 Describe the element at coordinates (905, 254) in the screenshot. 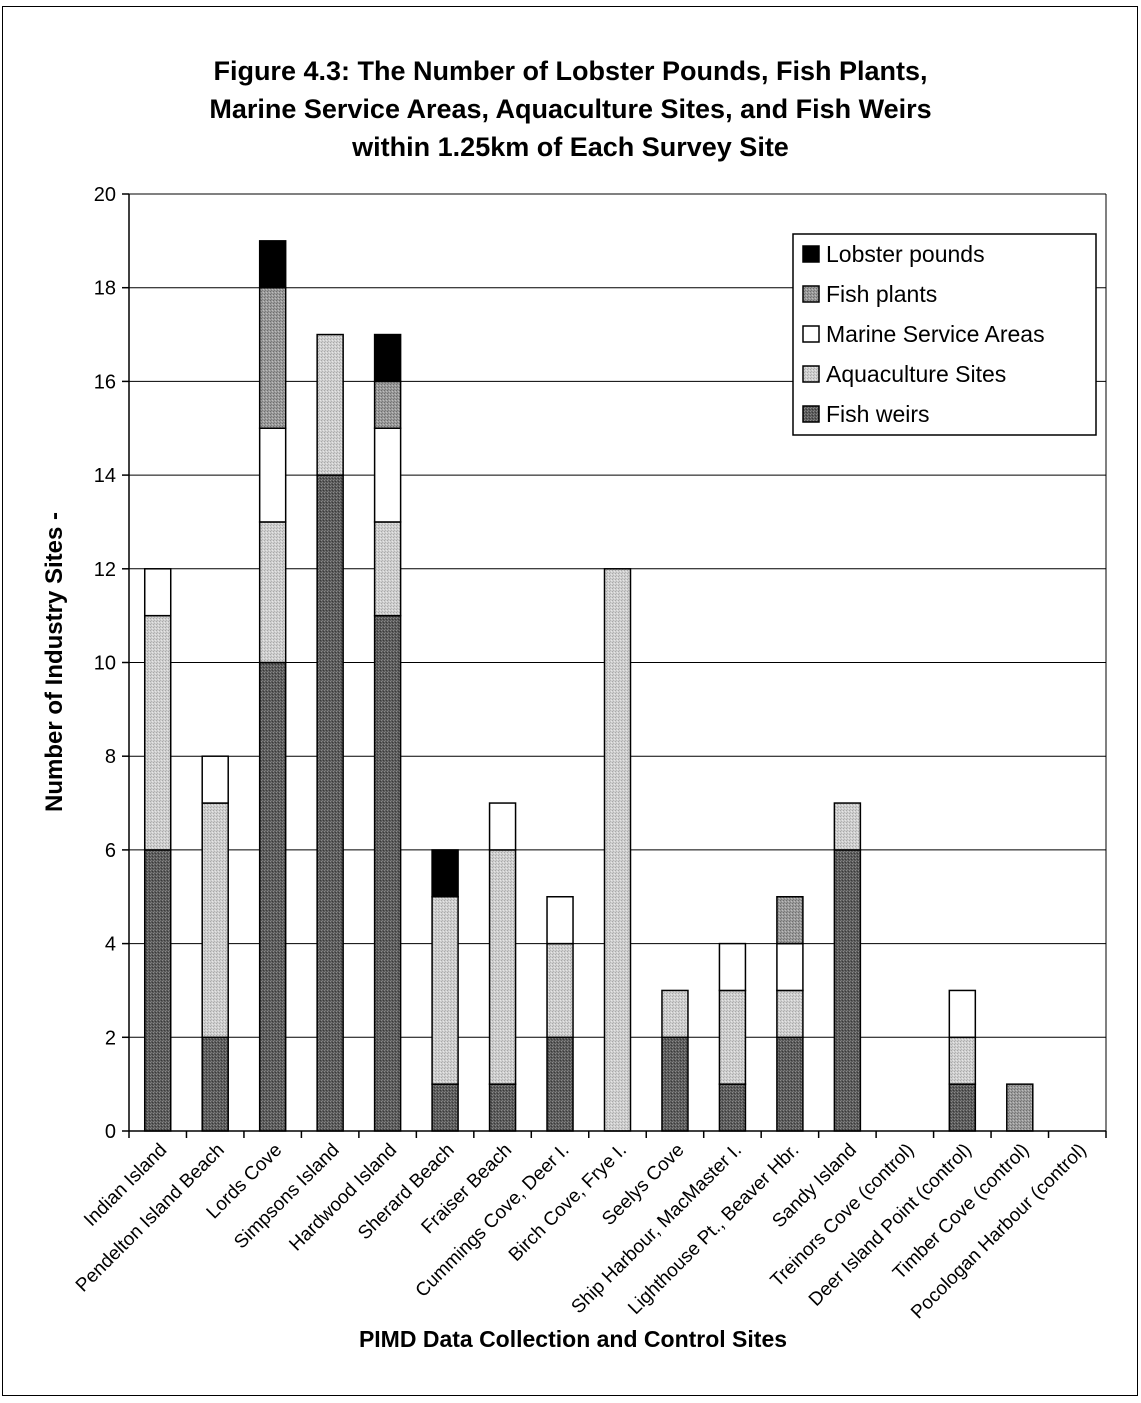

I see `legend-label-lobster-pounds: Lobster pounds` at that location.